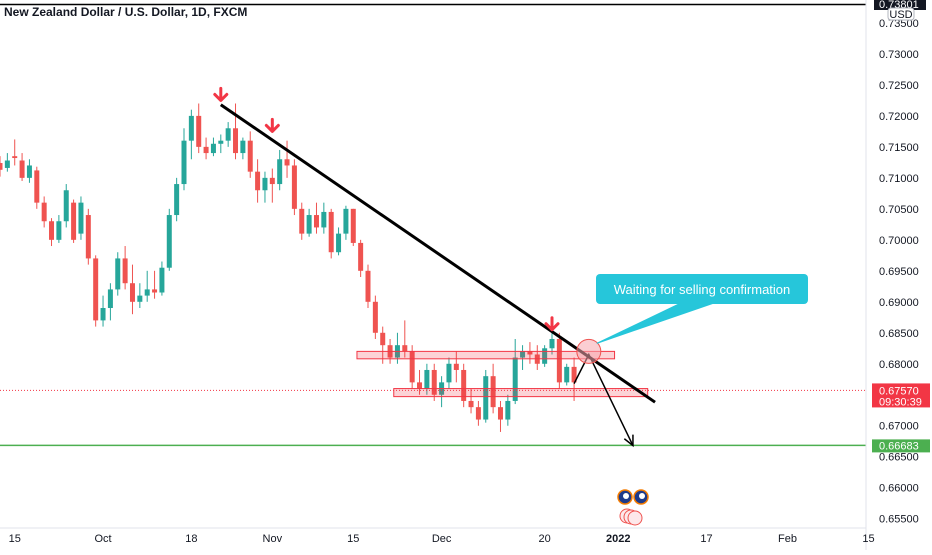  I want to click on currency-box, so click(901, 14).